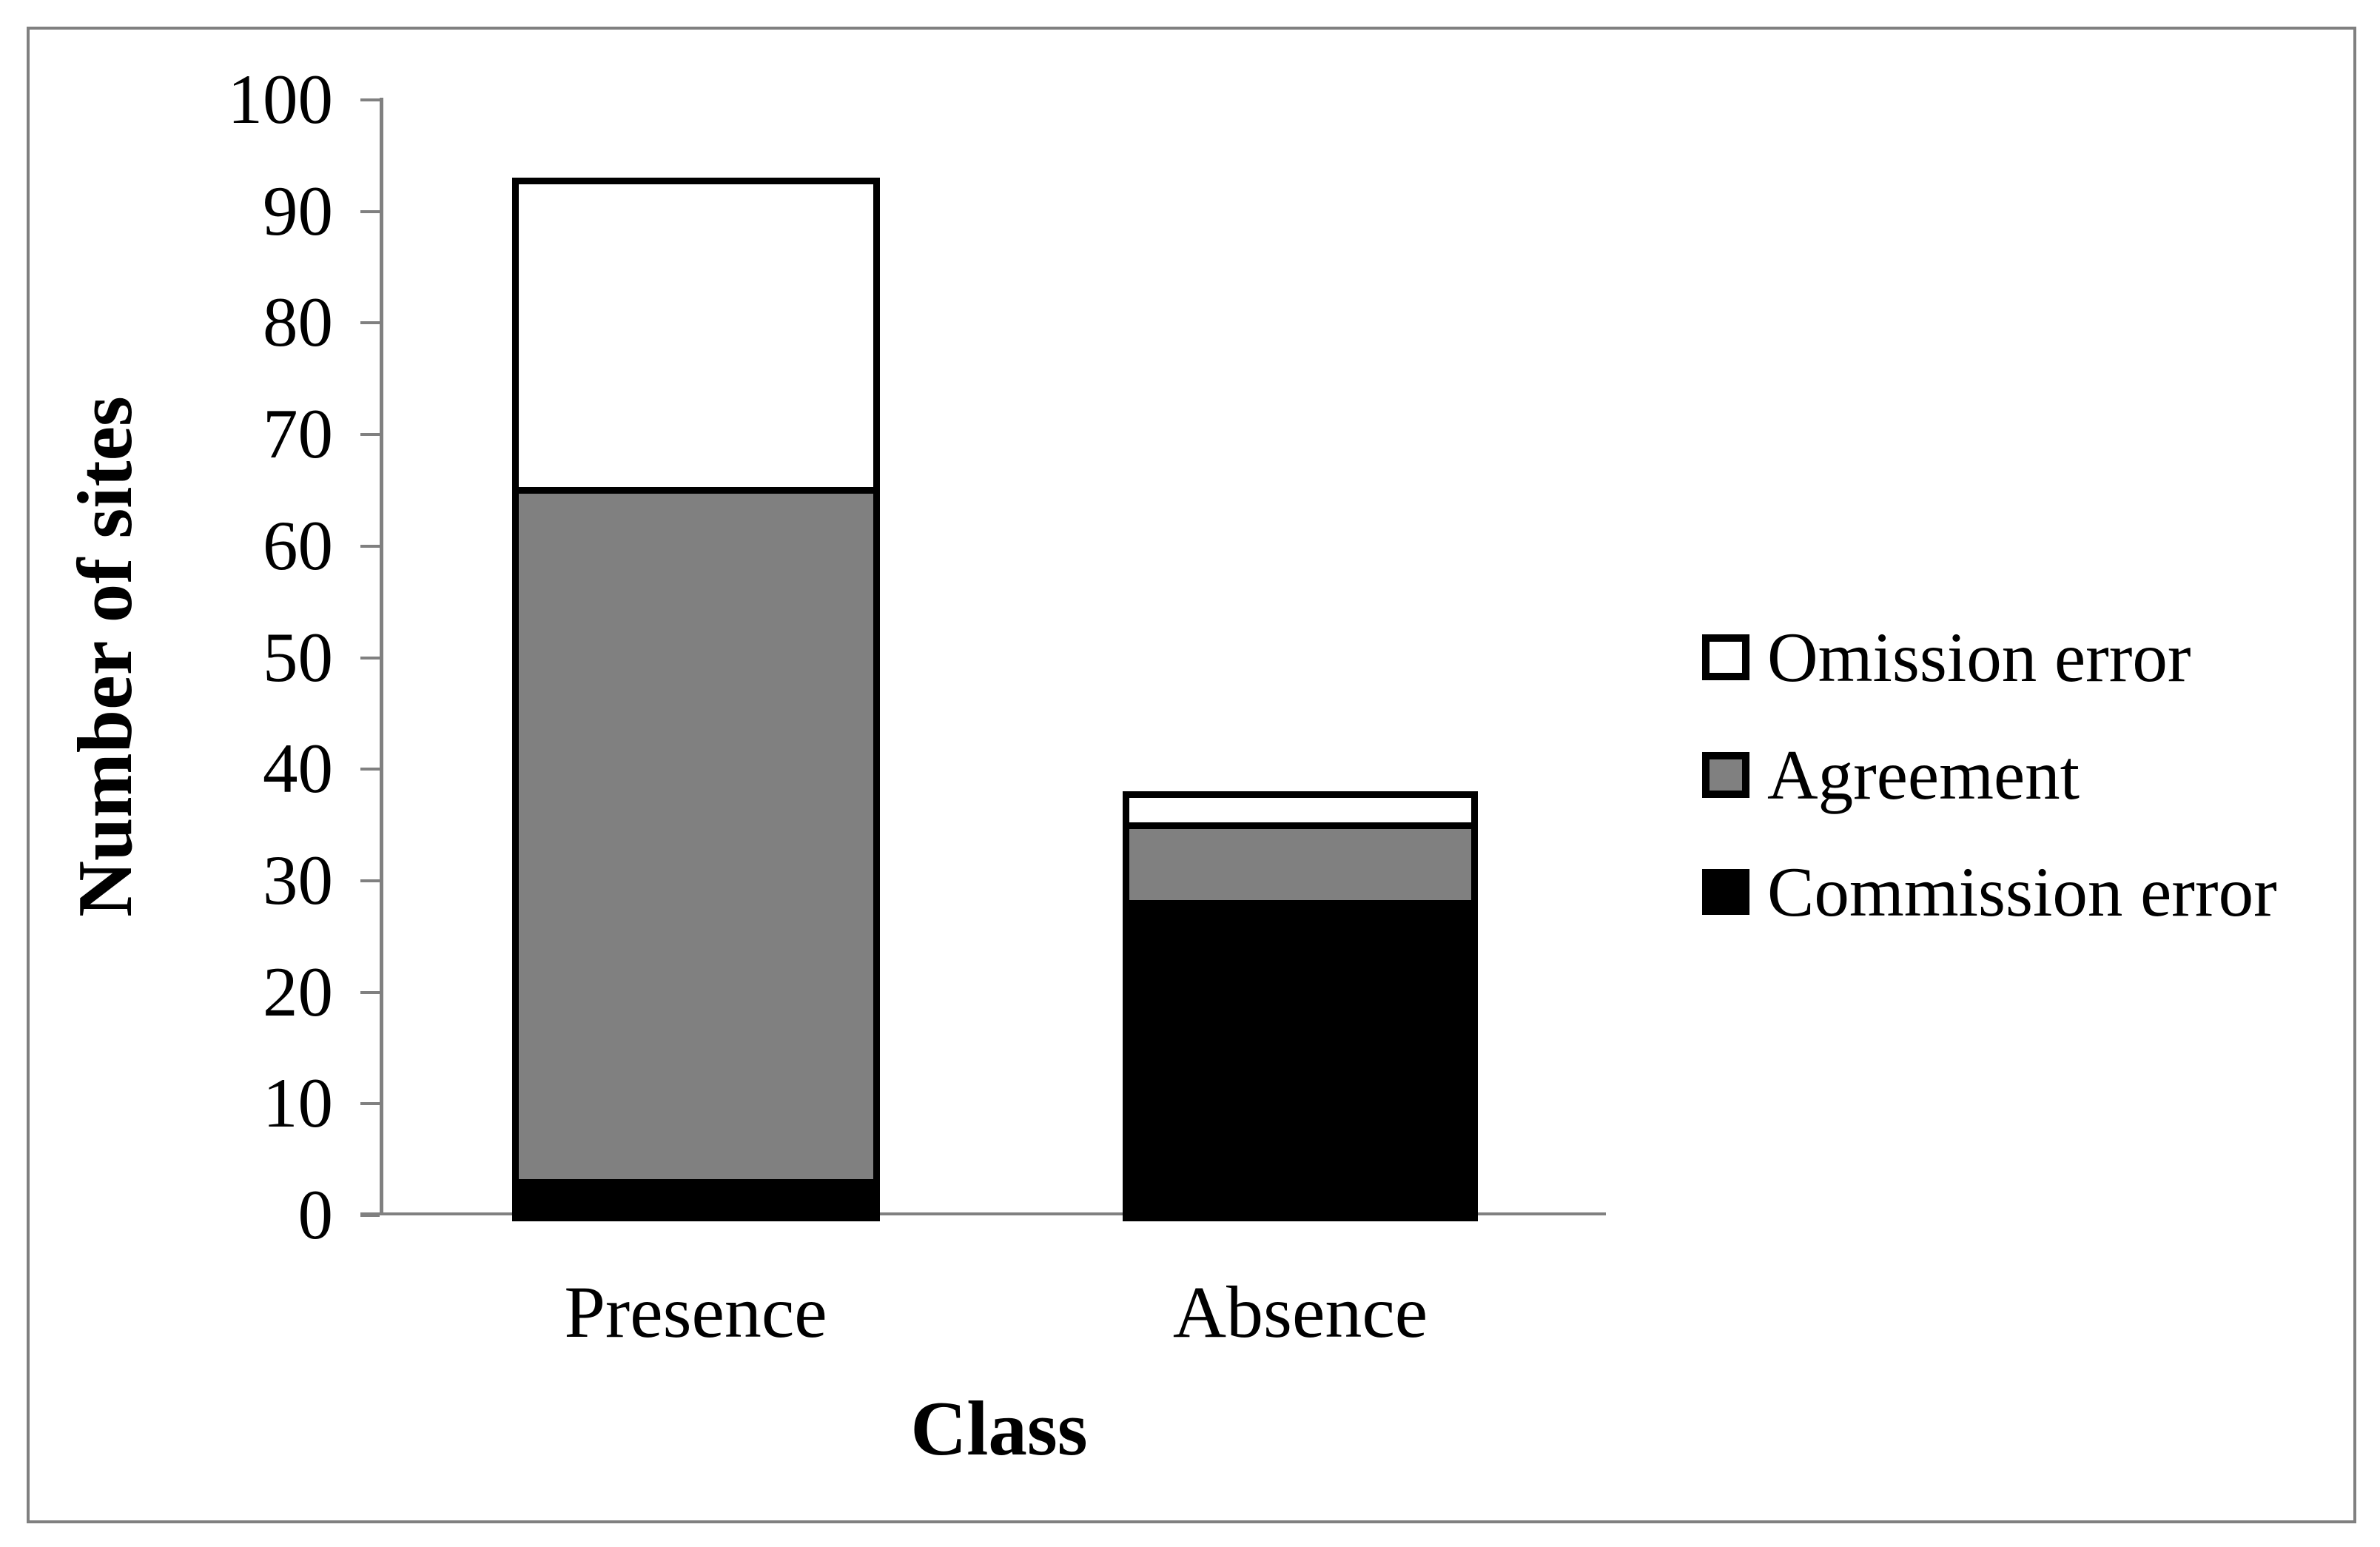 This screenshot has width=2380, height=1547. What do you see at coordinates (316, 1215) in the screenshot?
I see `y-tick-label: 0` at bounding box center [316, 1215].